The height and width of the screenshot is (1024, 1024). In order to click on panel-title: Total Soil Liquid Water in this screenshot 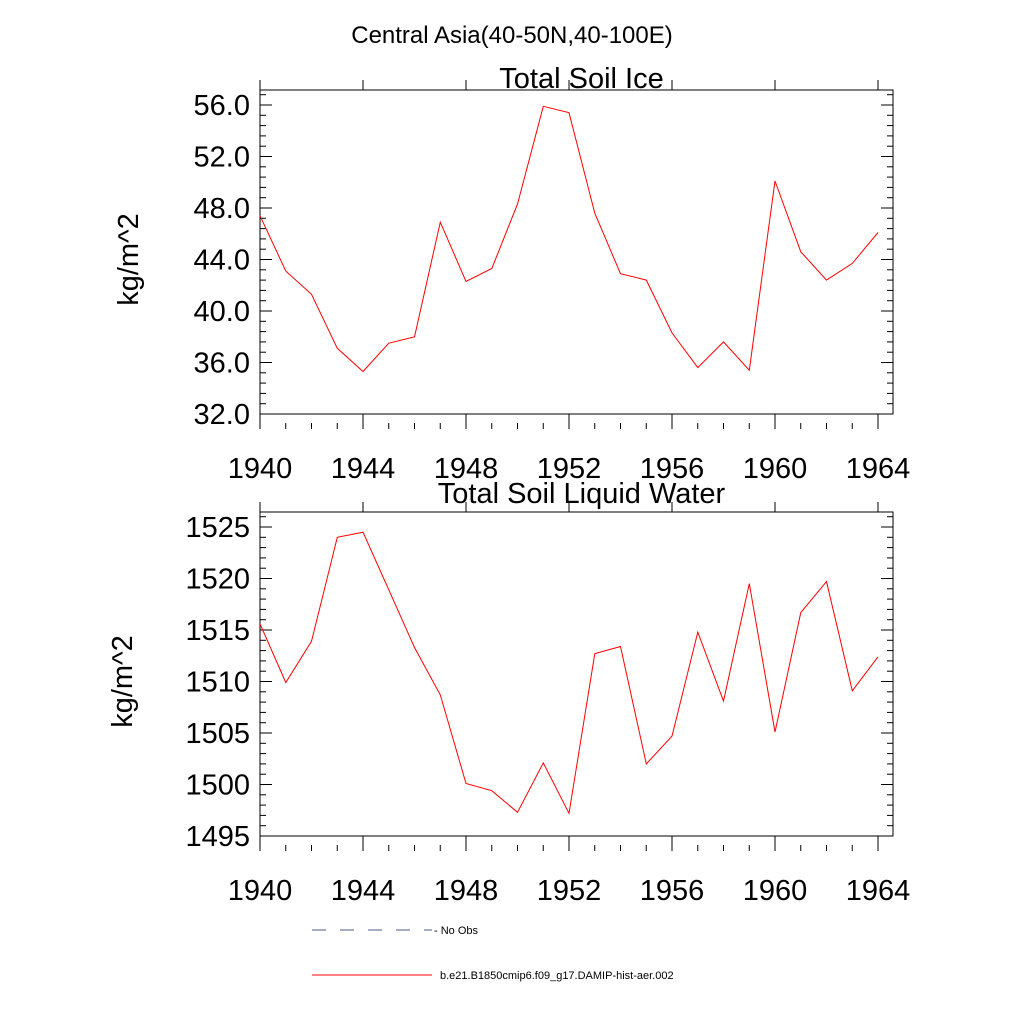, I will do `click(582, 494)`.